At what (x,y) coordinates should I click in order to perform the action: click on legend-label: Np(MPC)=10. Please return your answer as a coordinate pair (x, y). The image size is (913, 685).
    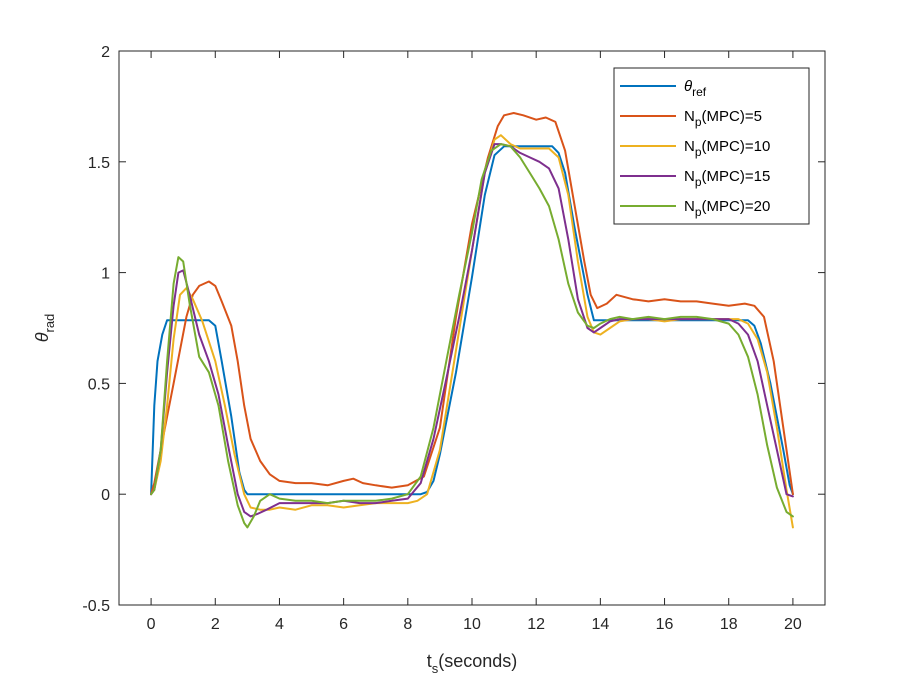
    Looking at the image, I should click on (727, 148).